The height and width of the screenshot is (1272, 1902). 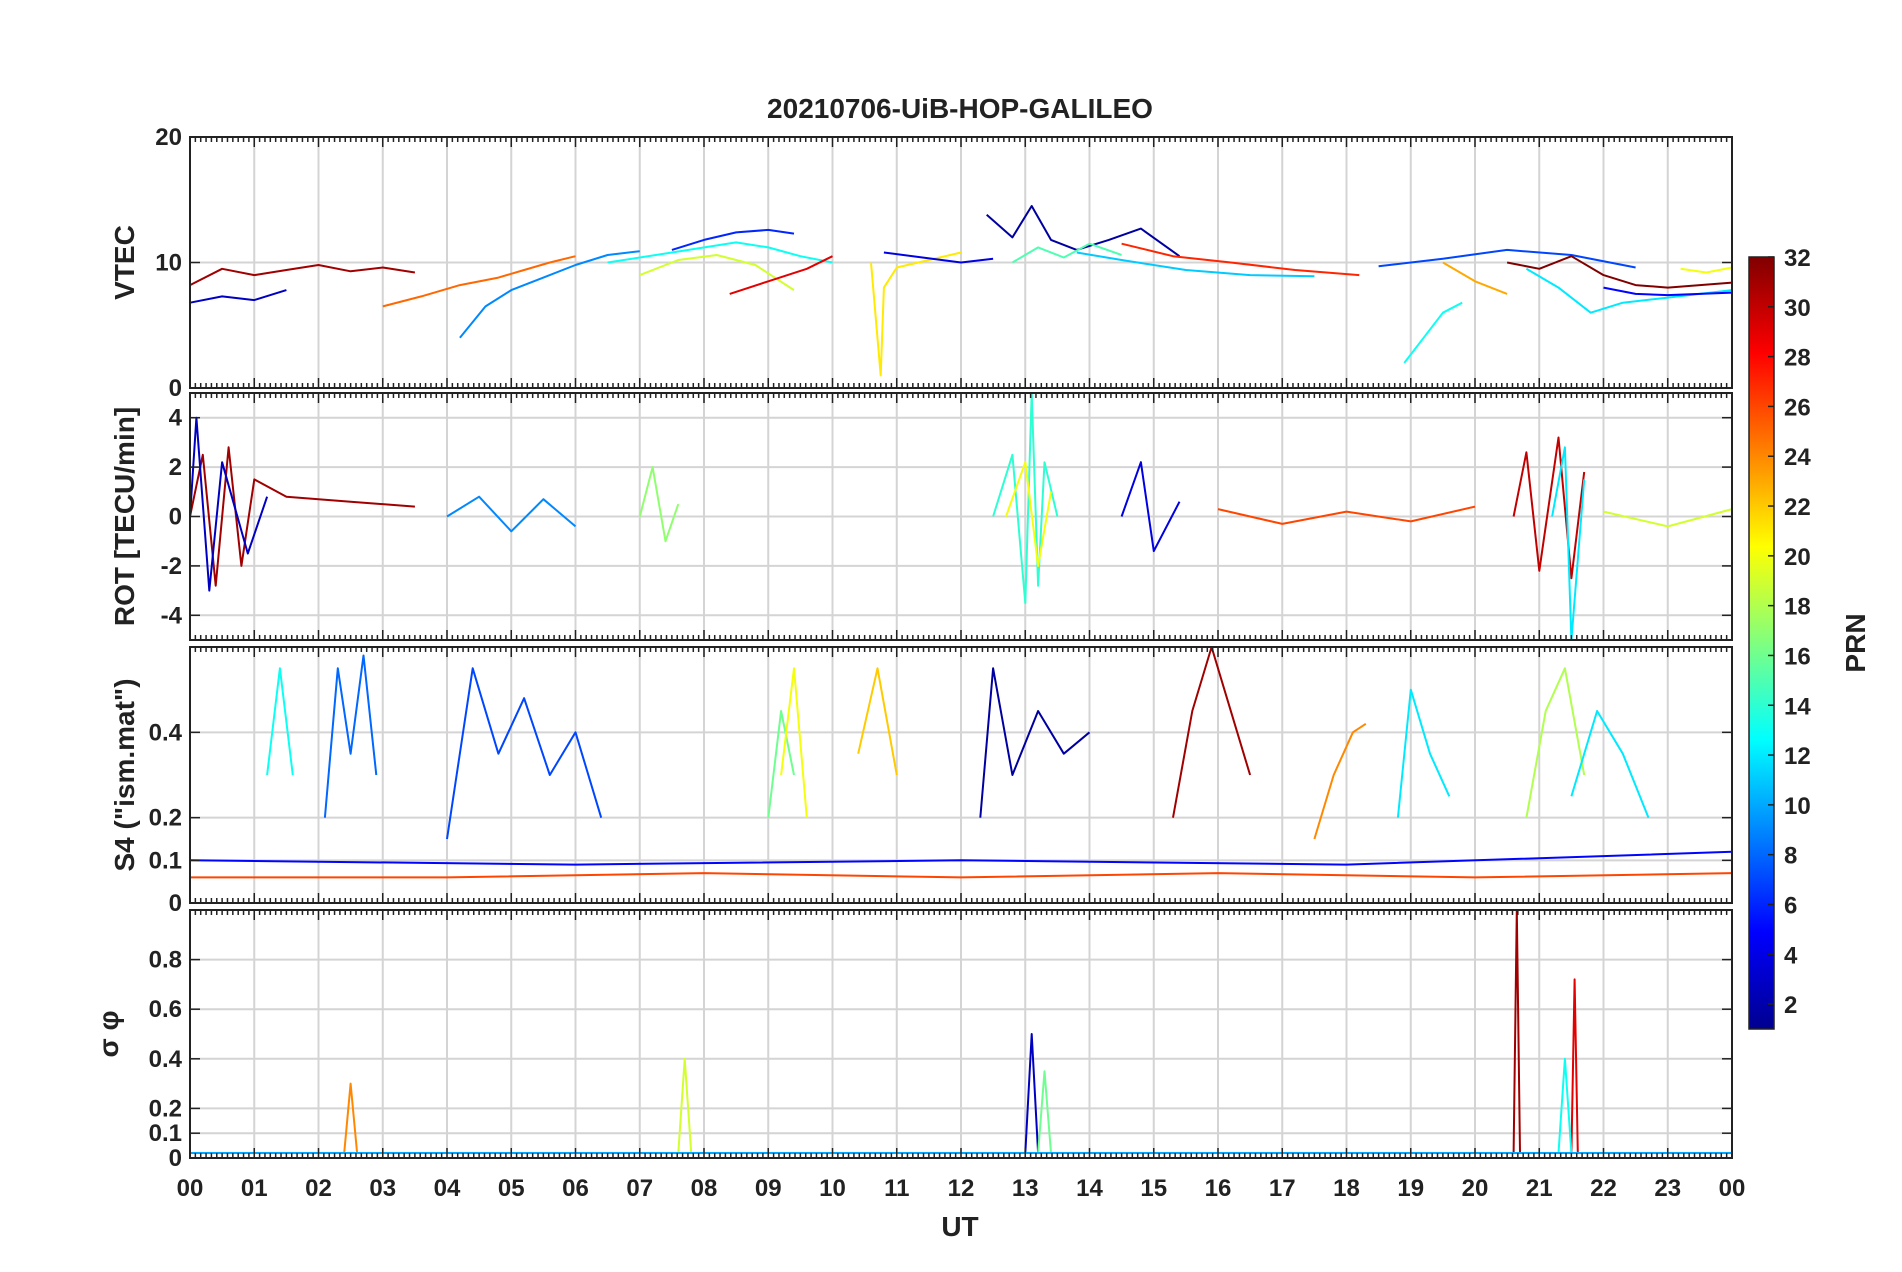 What do you see at coordinates (1153, 1188) in the screenshot?
I see `x-tick-label: 15` at bounding box center [1153, 1188].